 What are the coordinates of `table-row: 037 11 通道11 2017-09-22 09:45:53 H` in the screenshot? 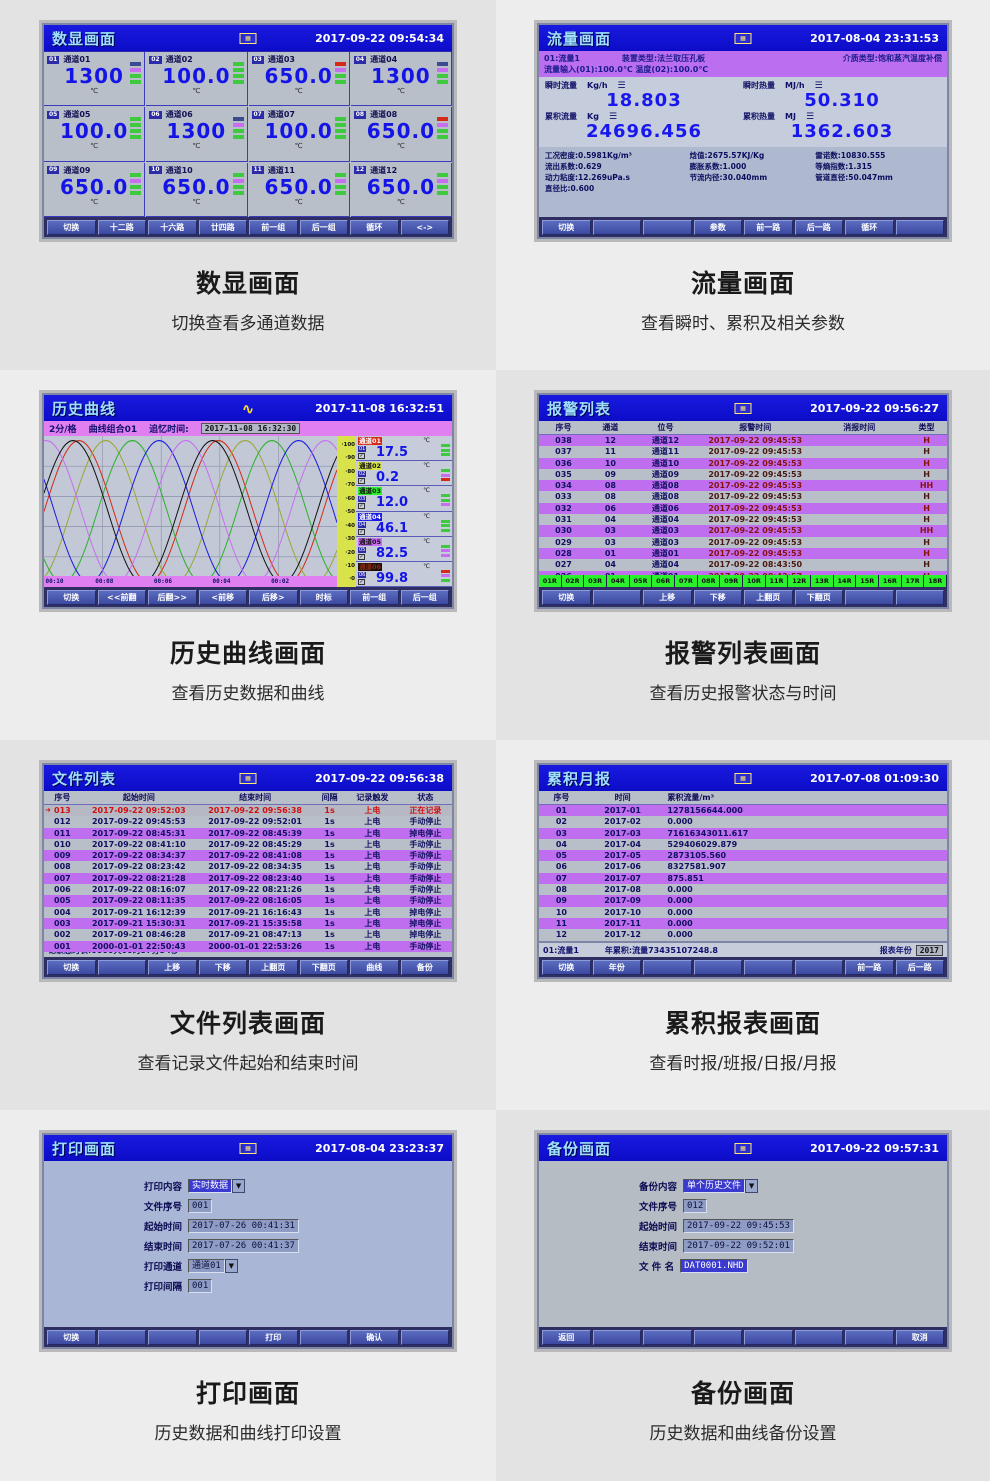 It's located at (743, 452).